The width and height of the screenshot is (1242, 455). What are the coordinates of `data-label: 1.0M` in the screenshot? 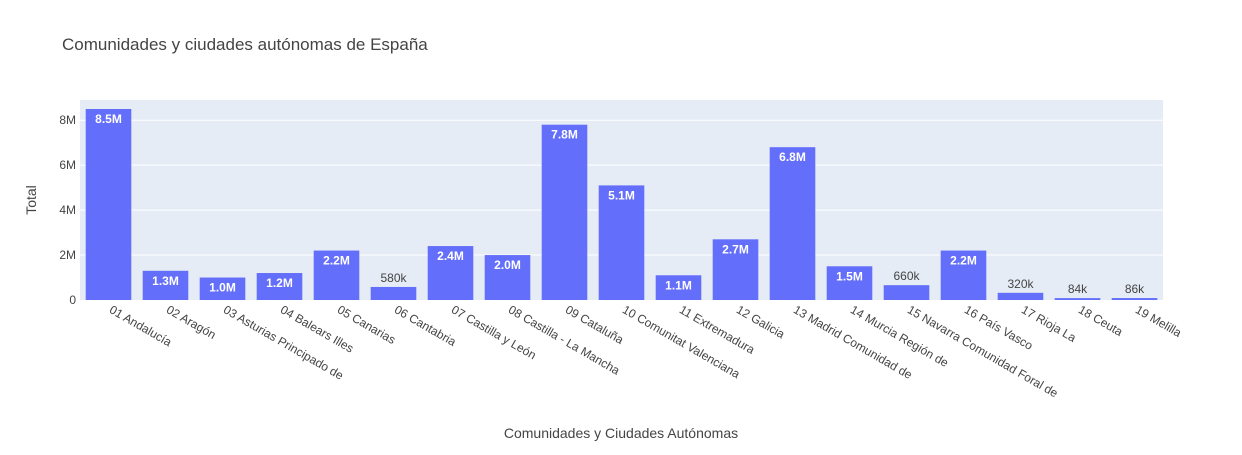 It's located at (222, 288).